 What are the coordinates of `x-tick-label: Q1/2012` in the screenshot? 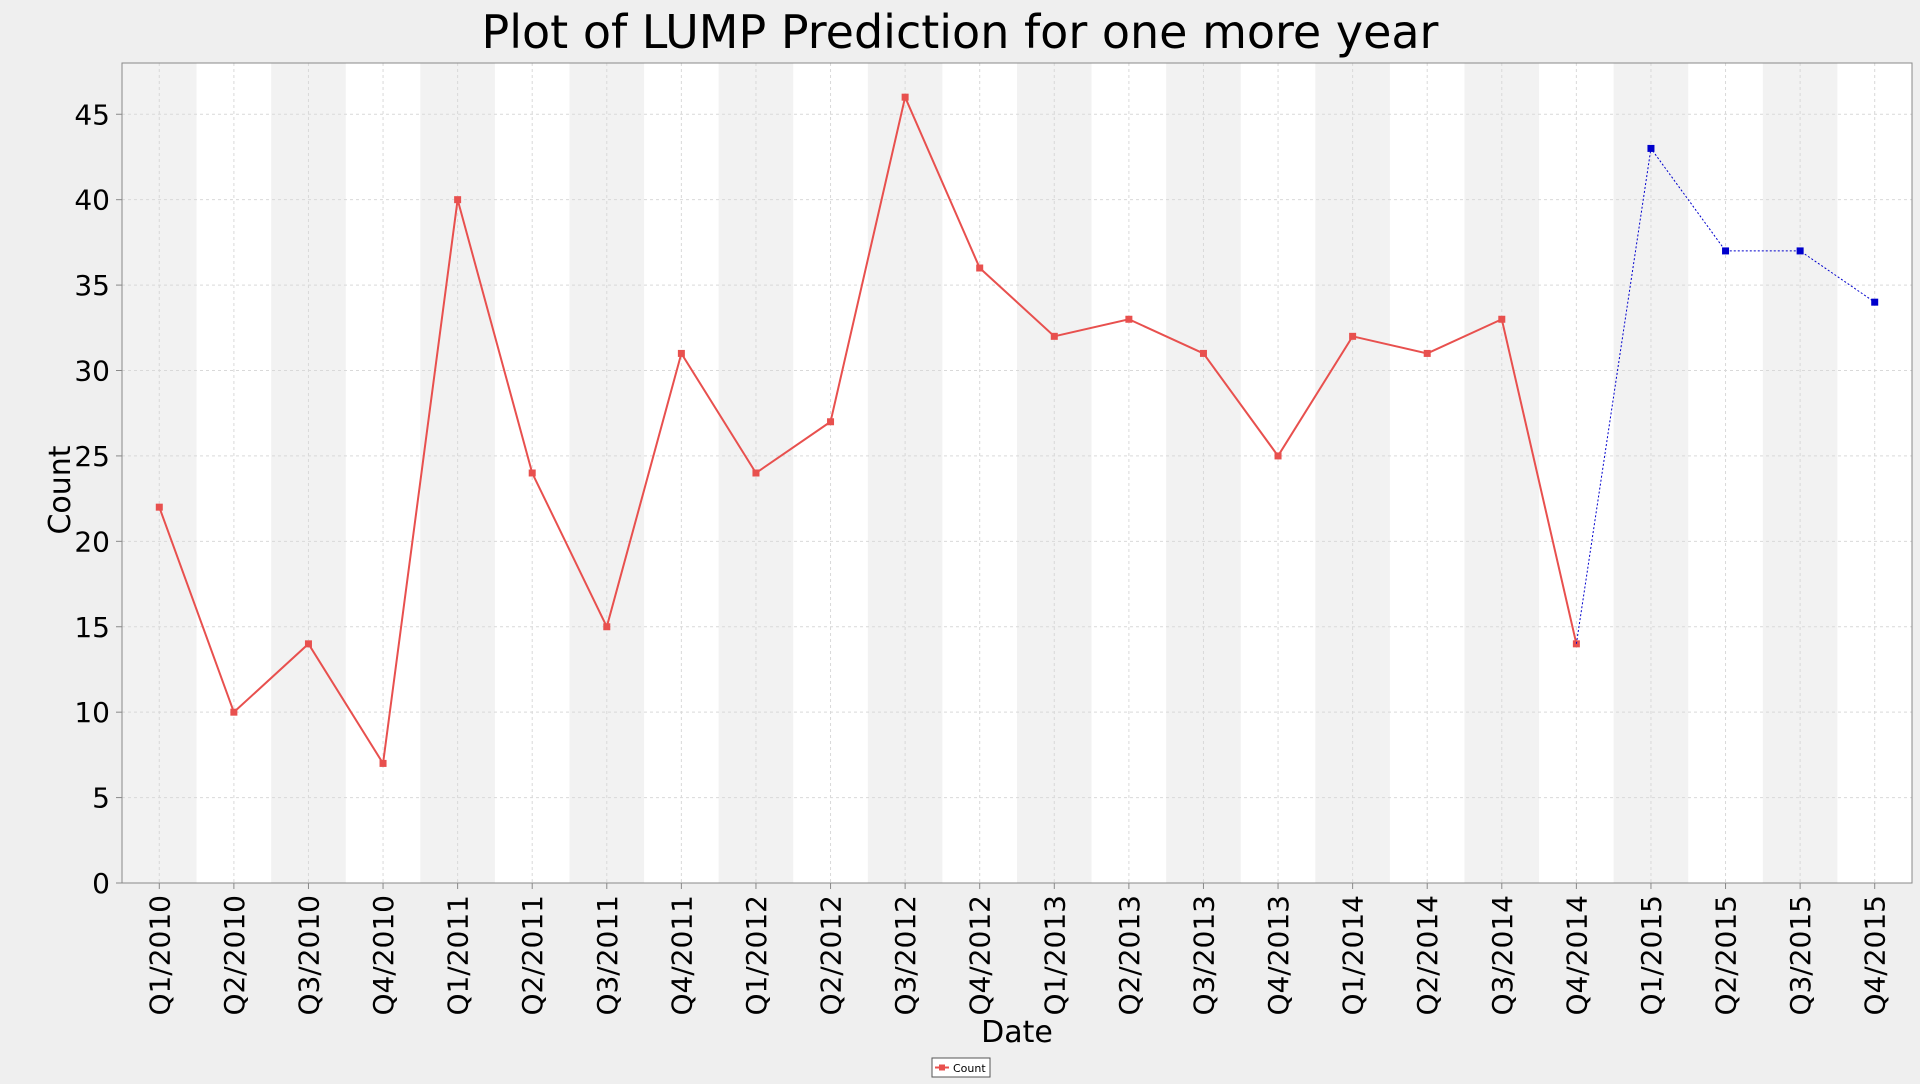 It's located at (756, 955).